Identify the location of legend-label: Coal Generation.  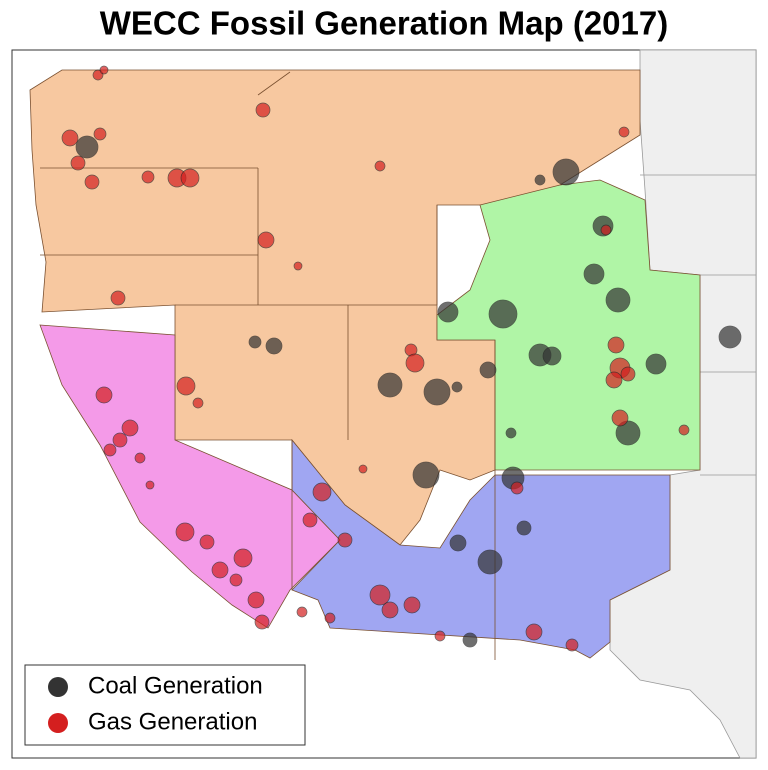
(175, 685).